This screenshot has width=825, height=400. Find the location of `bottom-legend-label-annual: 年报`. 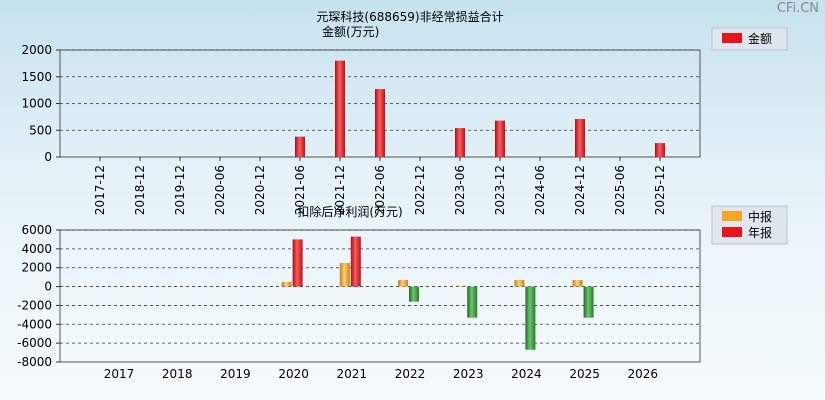

bottom-legend-label-annual: 年报 is located at coordinates (760, 232).